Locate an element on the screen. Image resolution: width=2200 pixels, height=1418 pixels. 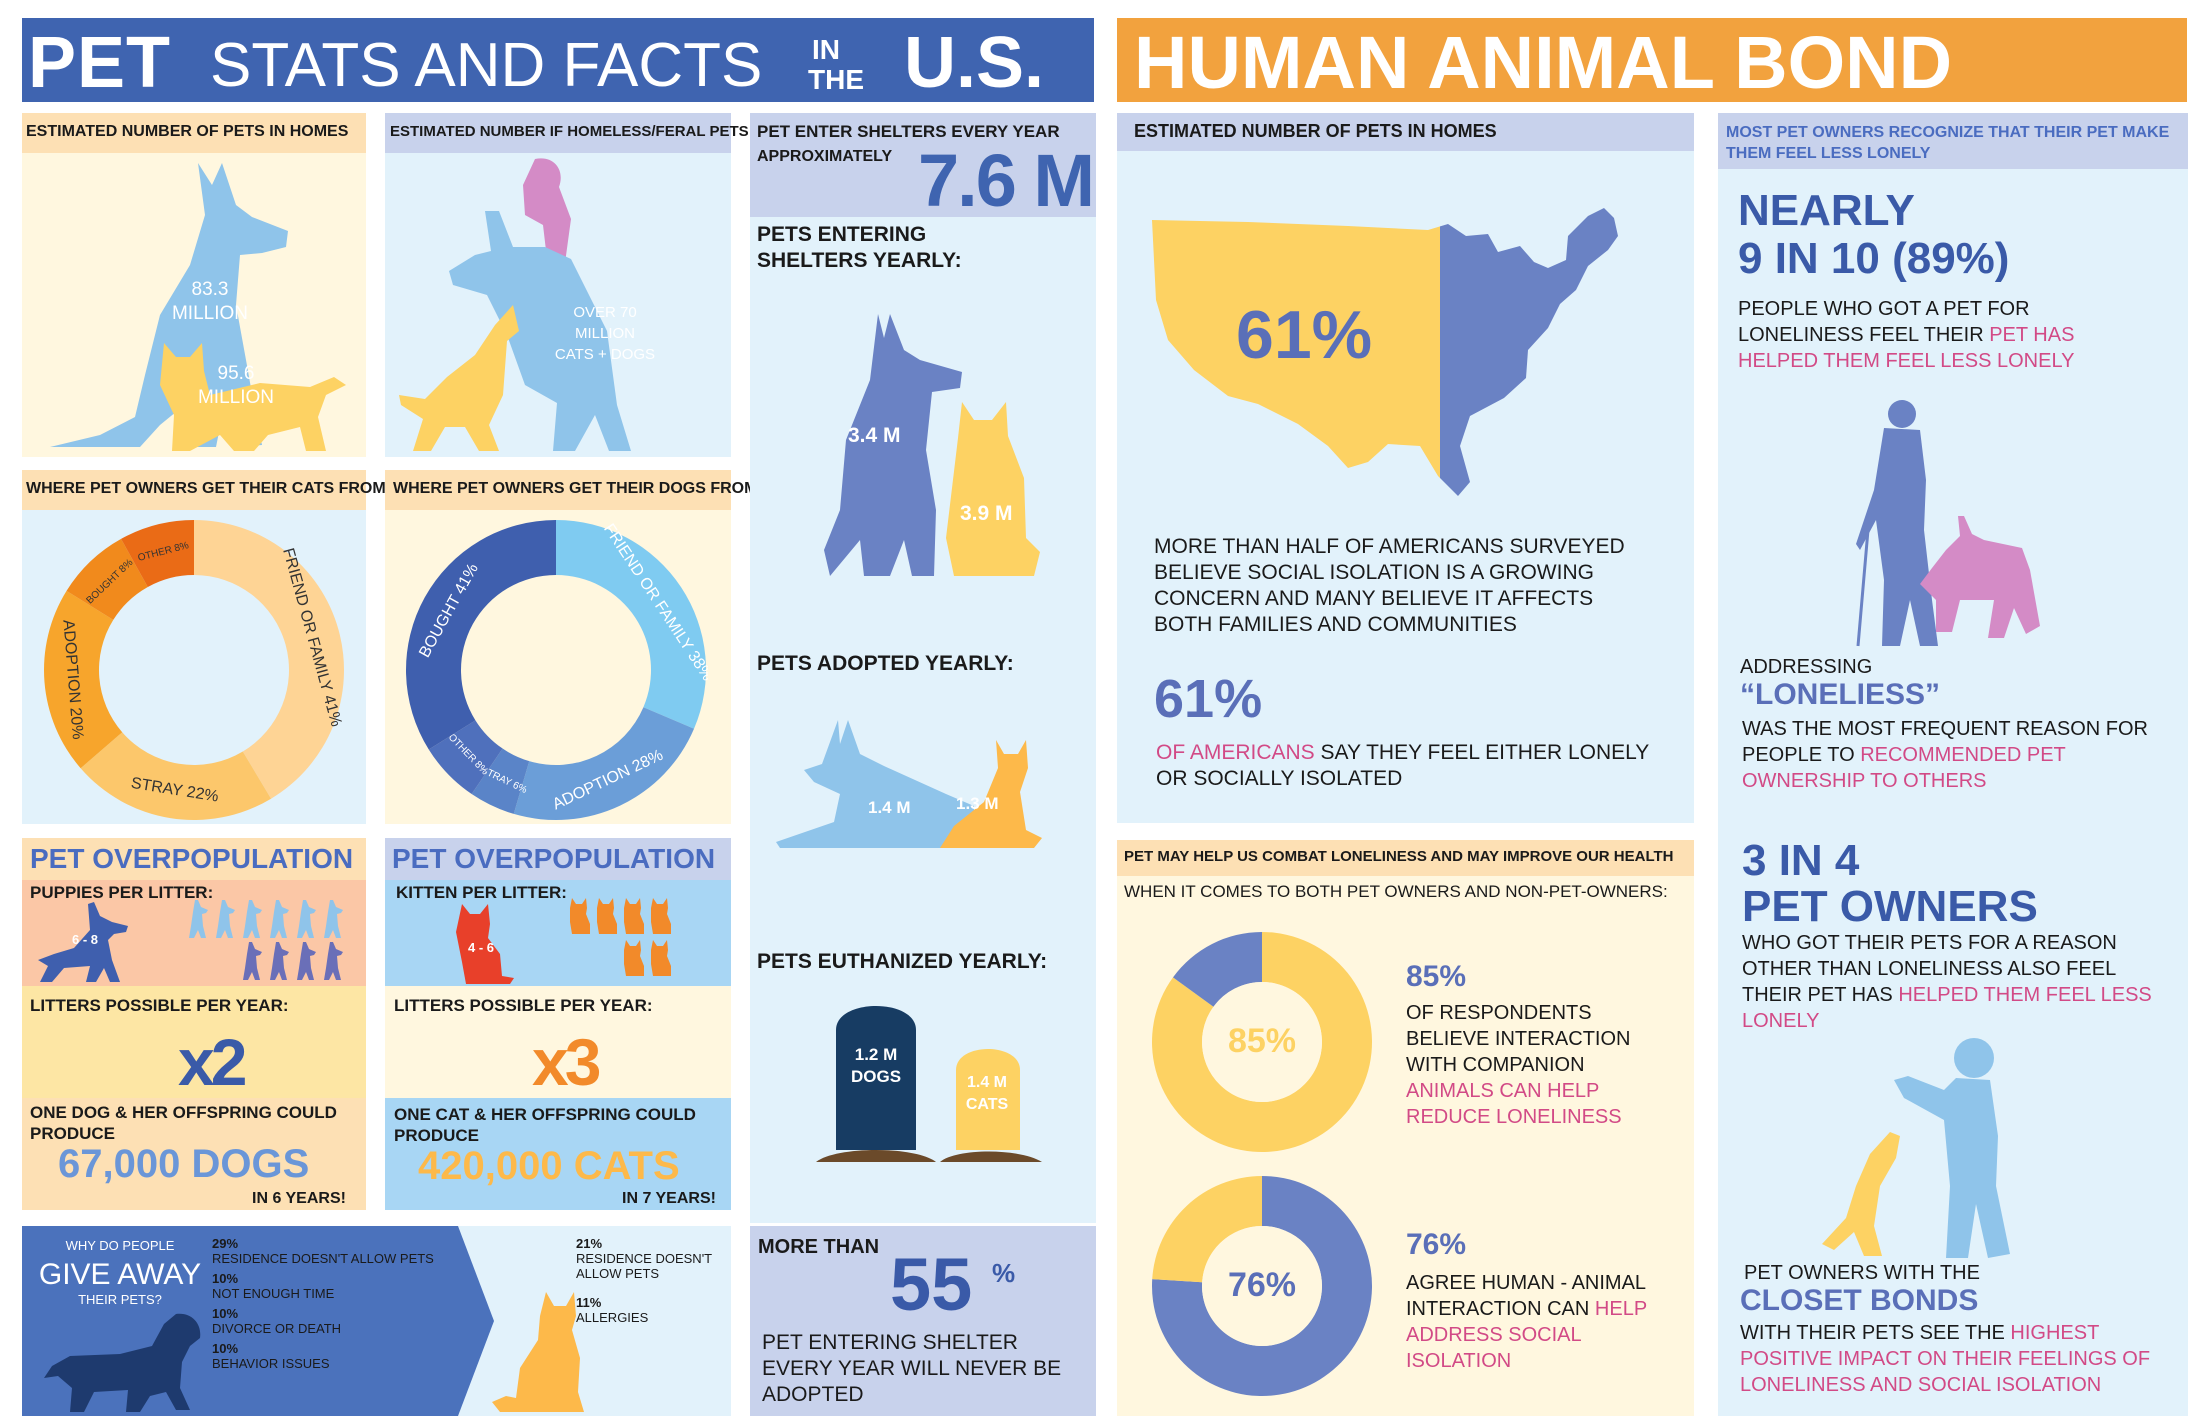
puppy-mother-icon is located at coordinates (83, 942).